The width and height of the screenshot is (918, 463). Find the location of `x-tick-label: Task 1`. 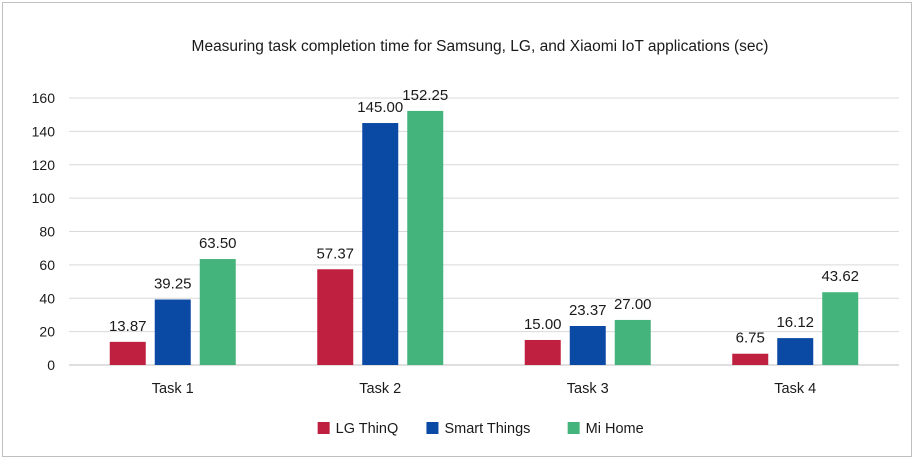

x-tick-label: Task 1 is located at coordinates (173, 389).